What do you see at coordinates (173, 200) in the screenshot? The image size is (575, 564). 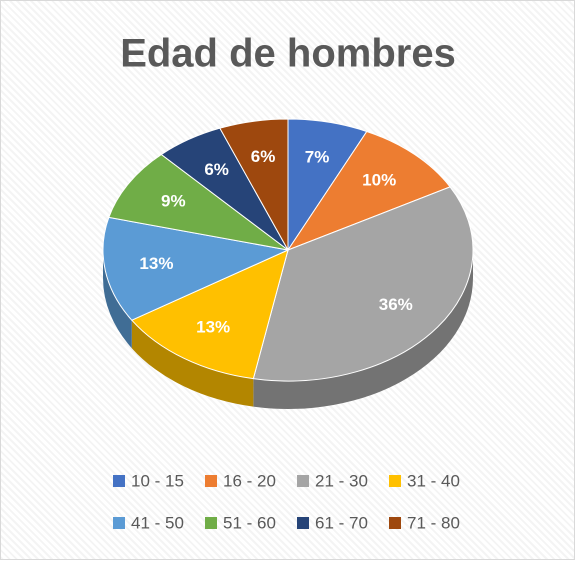 I see `data-label: 9%` at bounding box center [173, 200].